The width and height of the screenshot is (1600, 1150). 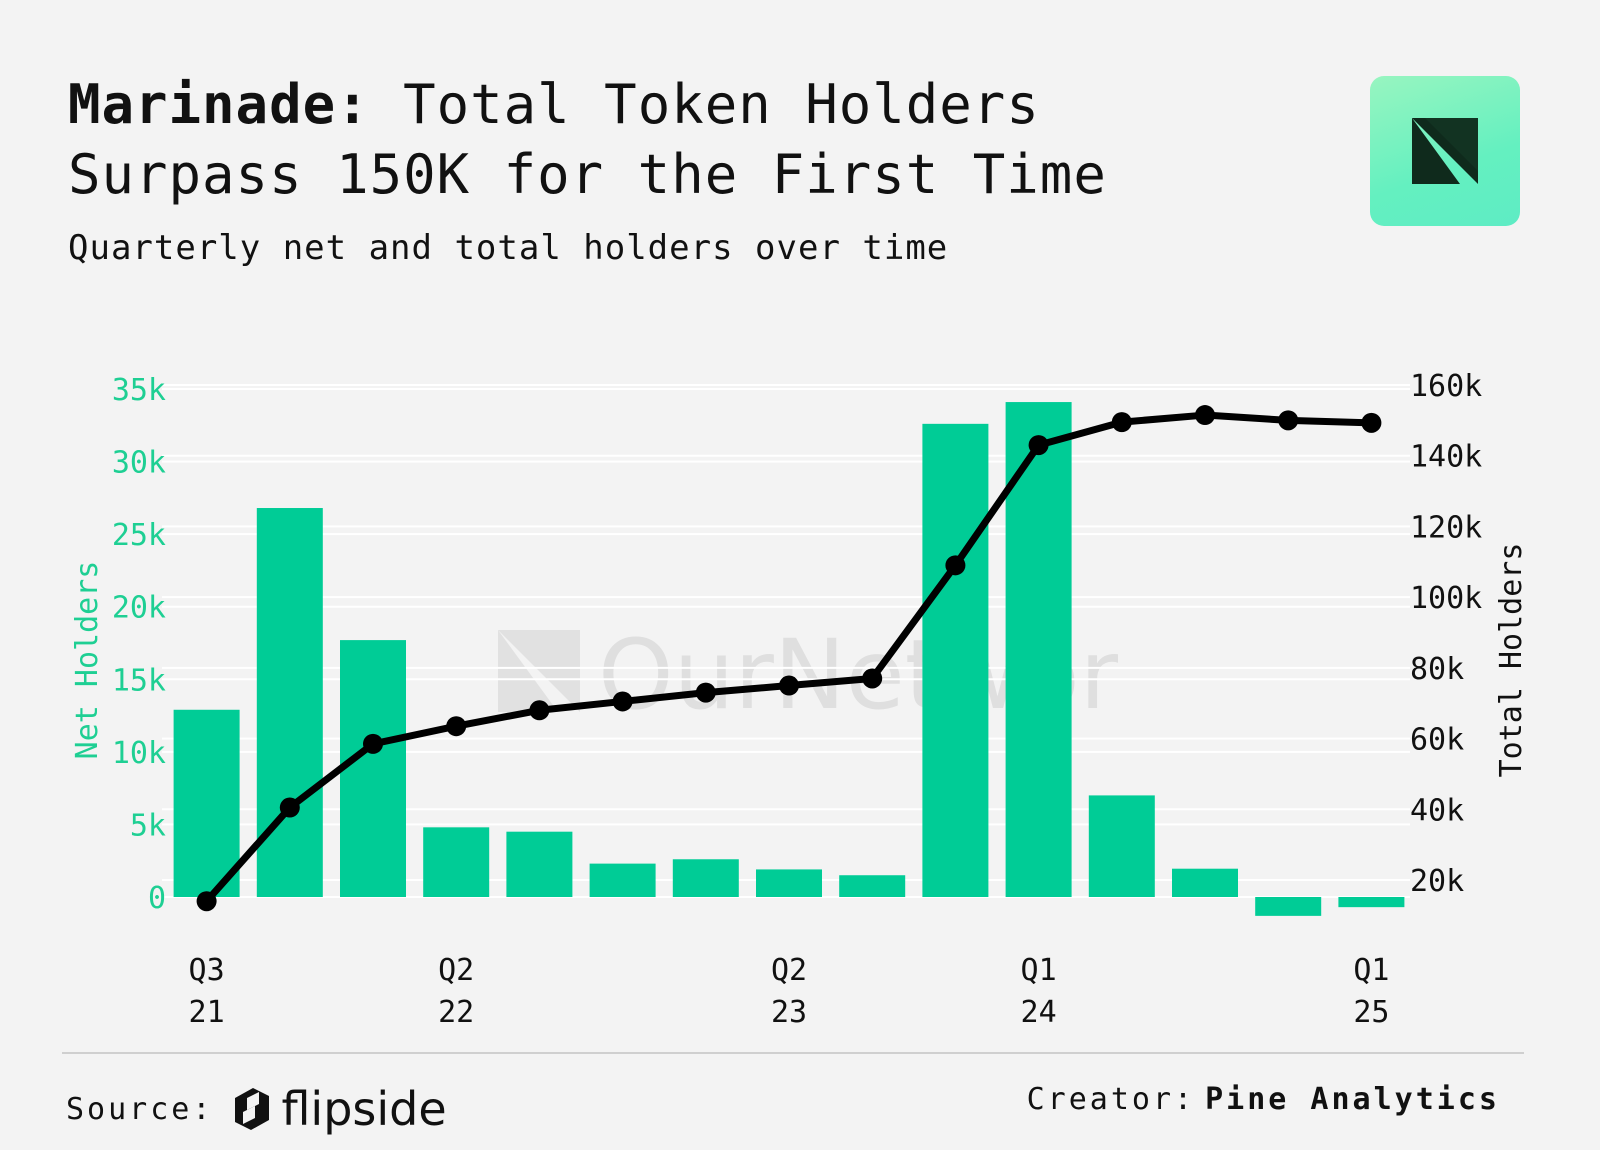 I want to click on left-axis-title: Net Holders, so click(x=87, y=660).